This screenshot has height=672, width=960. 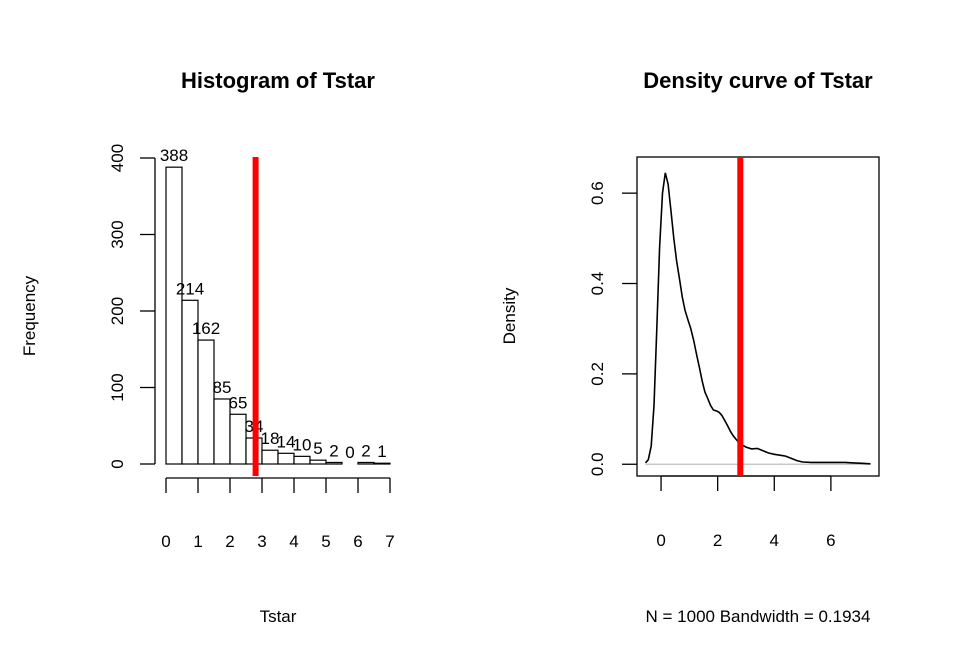 What do you see at coordinates (317, 448) in the screenshot?
I see `histogram-bar-label: 5` at bounding box center [317, 448].